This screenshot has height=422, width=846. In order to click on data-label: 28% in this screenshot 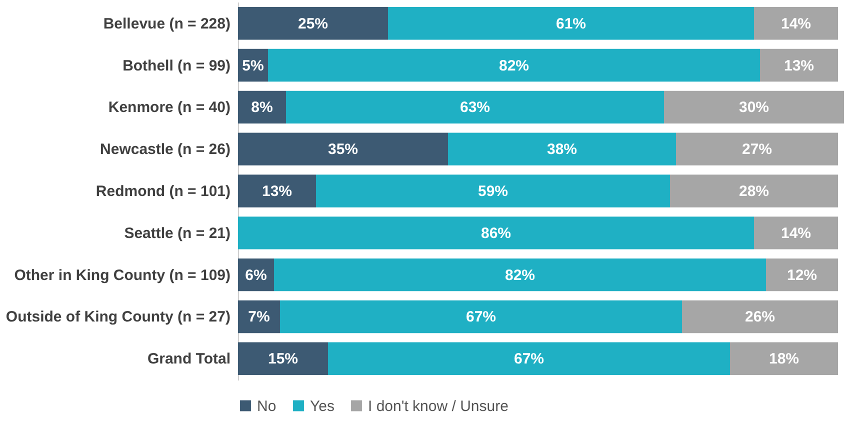, I will do `click(754, 191)`.